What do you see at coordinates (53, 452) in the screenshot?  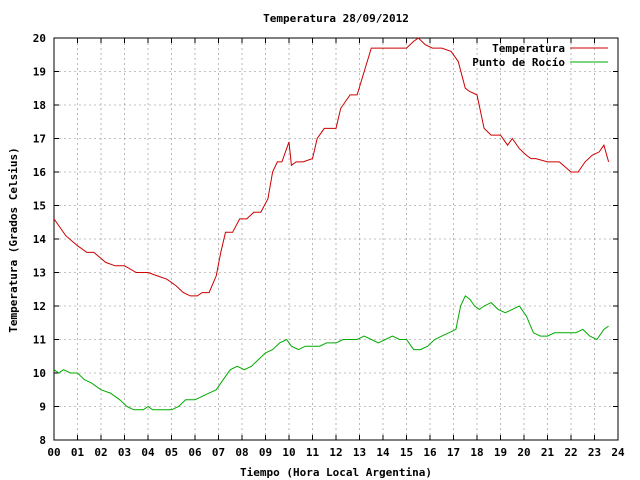 I see `x-tick-label: 00` at bounding box center [53, 452].